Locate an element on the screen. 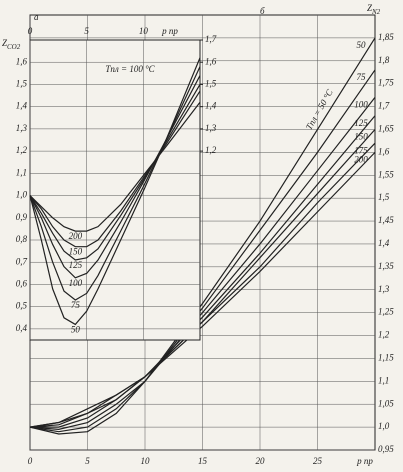 The height and width of the screenshot is (472, 403). y-tick-label: 1,55 is located at coordinates (386, 174).